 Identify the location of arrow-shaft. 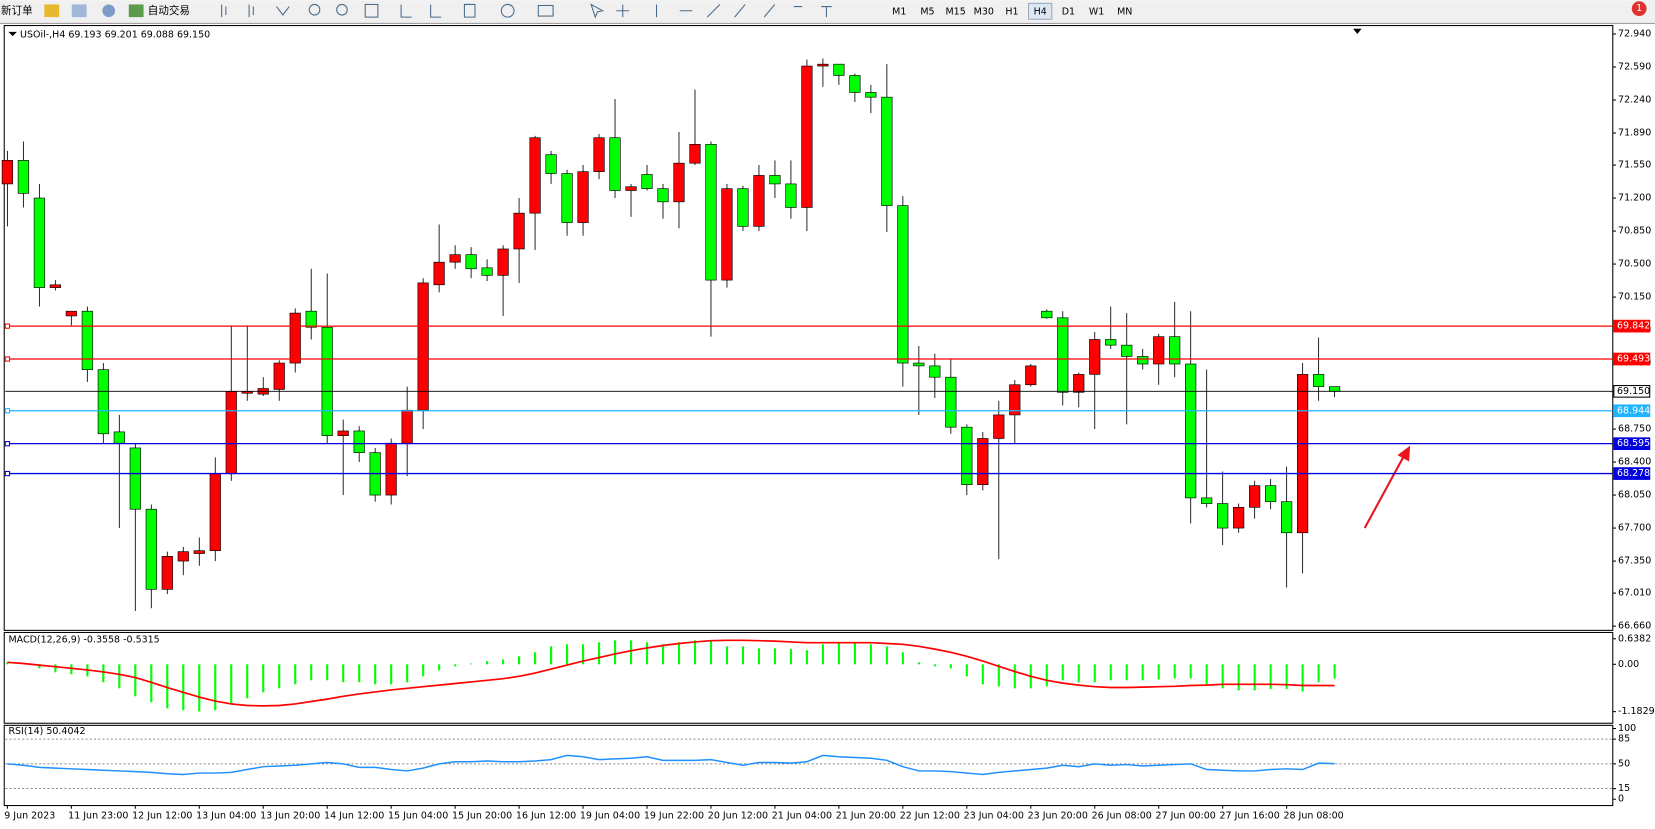
(1384, 492).